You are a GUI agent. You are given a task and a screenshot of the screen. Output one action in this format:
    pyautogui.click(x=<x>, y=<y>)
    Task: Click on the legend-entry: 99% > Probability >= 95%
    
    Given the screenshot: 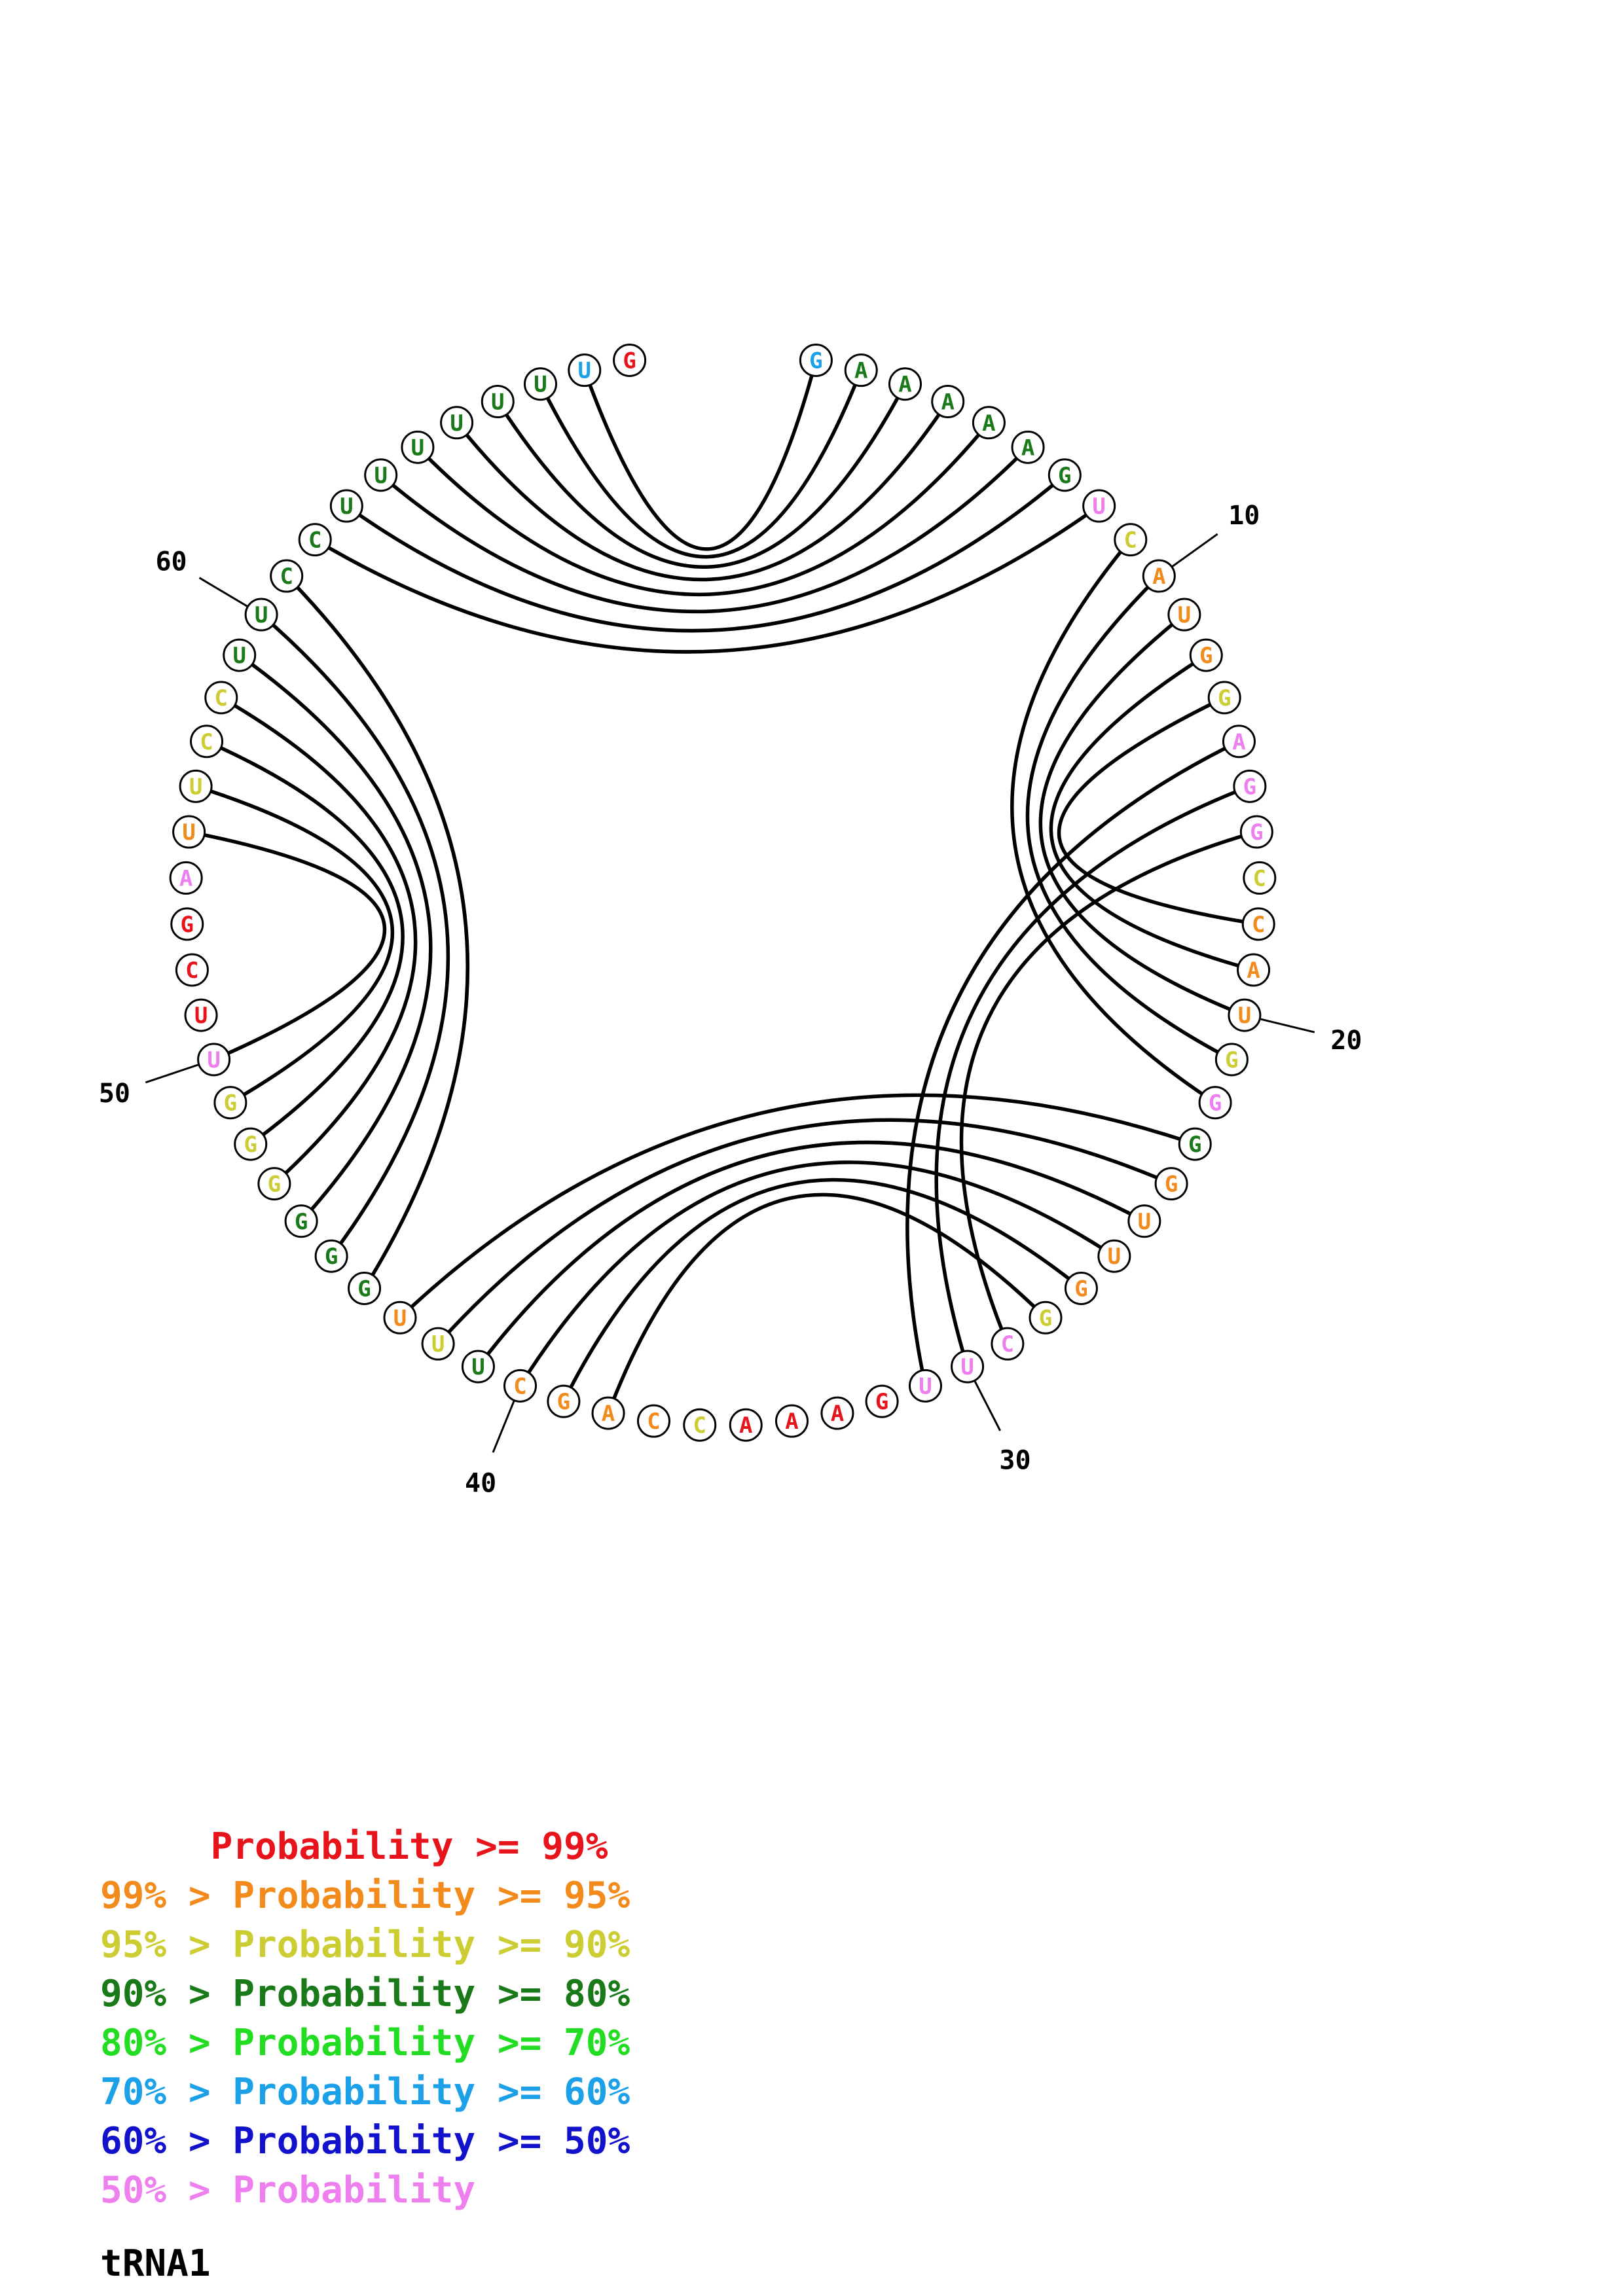 What is the action you would take?
    pyautogui.click(x=365, y=1895)
    